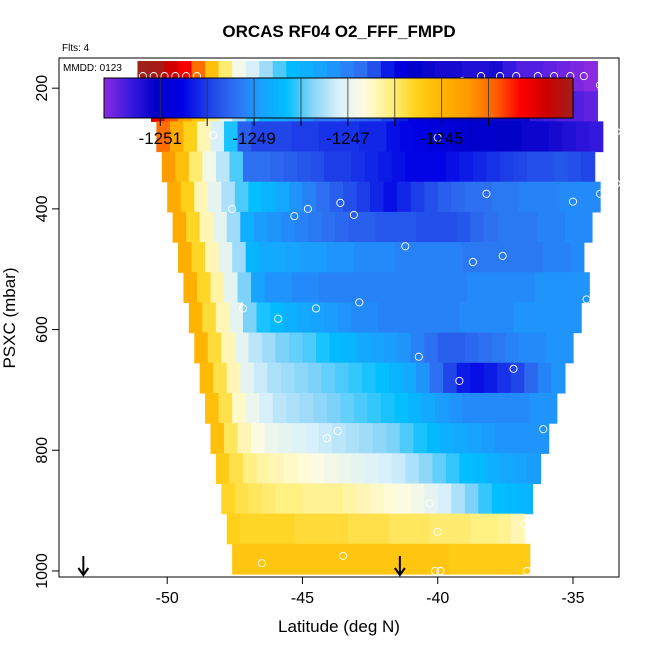 Image resolution: width=650 pixels, height=650 pixels. What do you see at coordinates (339, 626) in the screenshot?
I see `x-axis-label: Latitude (deg N)` at bounding box center [339, 626].